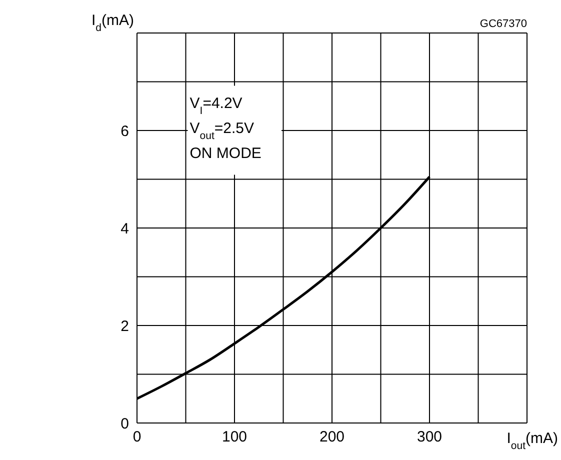 This screenshot has height=460, width=561. I want to click on x-tick-label: 300, so click(429, 437).